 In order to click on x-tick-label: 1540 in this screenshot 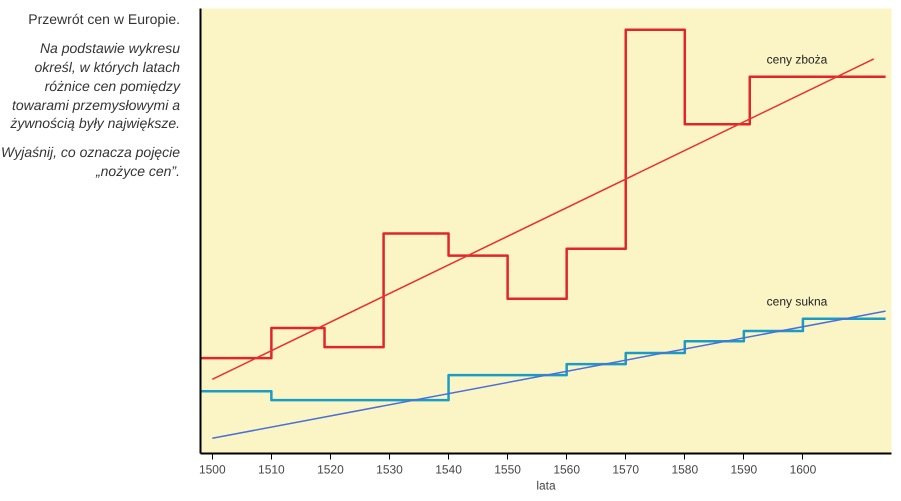, I will do `click(448, 469)`.